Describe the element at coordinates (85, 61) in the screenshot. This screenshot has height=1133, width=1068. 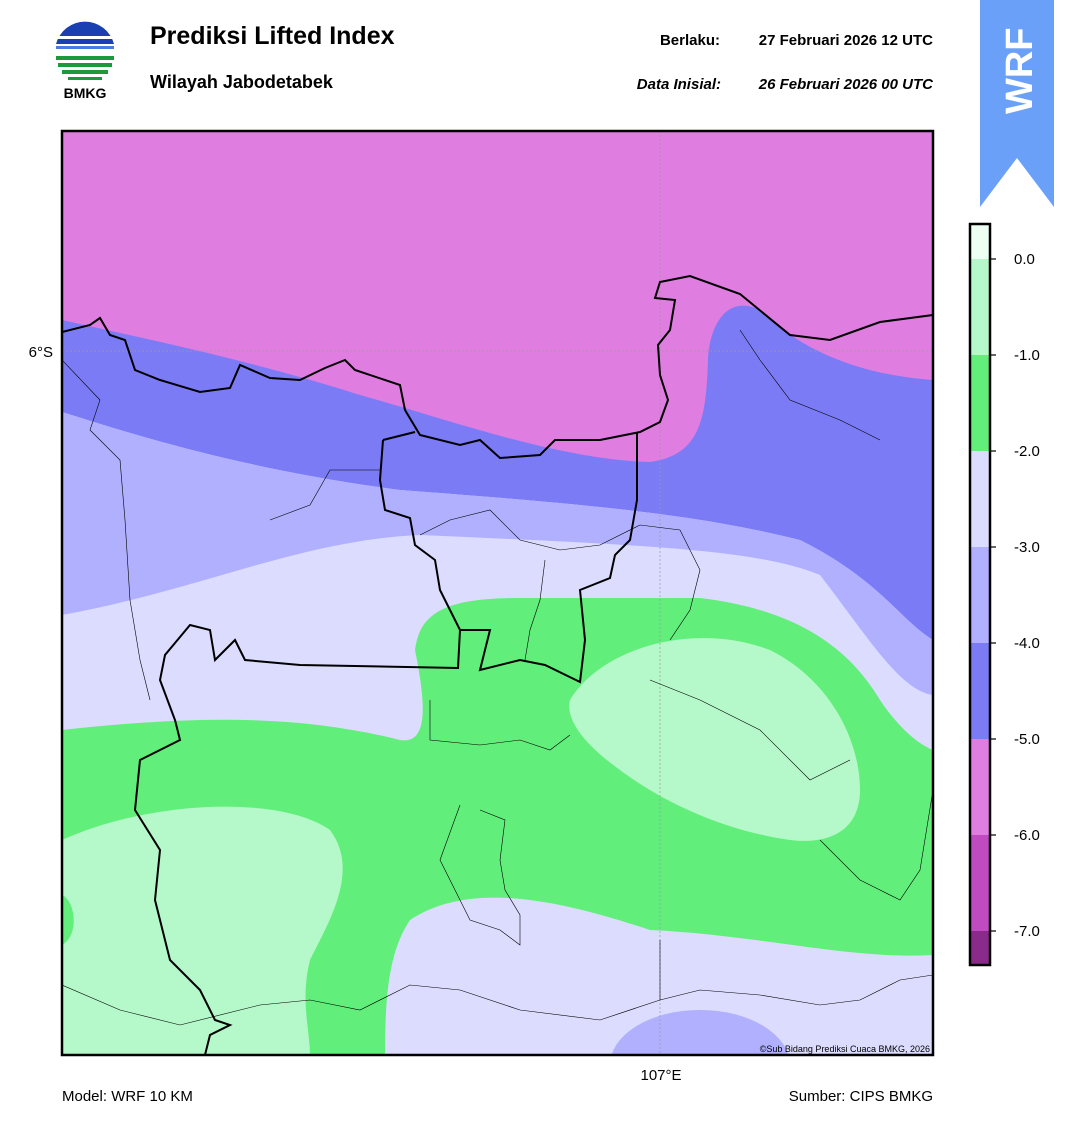
I see `logo: BMKG` at that location.